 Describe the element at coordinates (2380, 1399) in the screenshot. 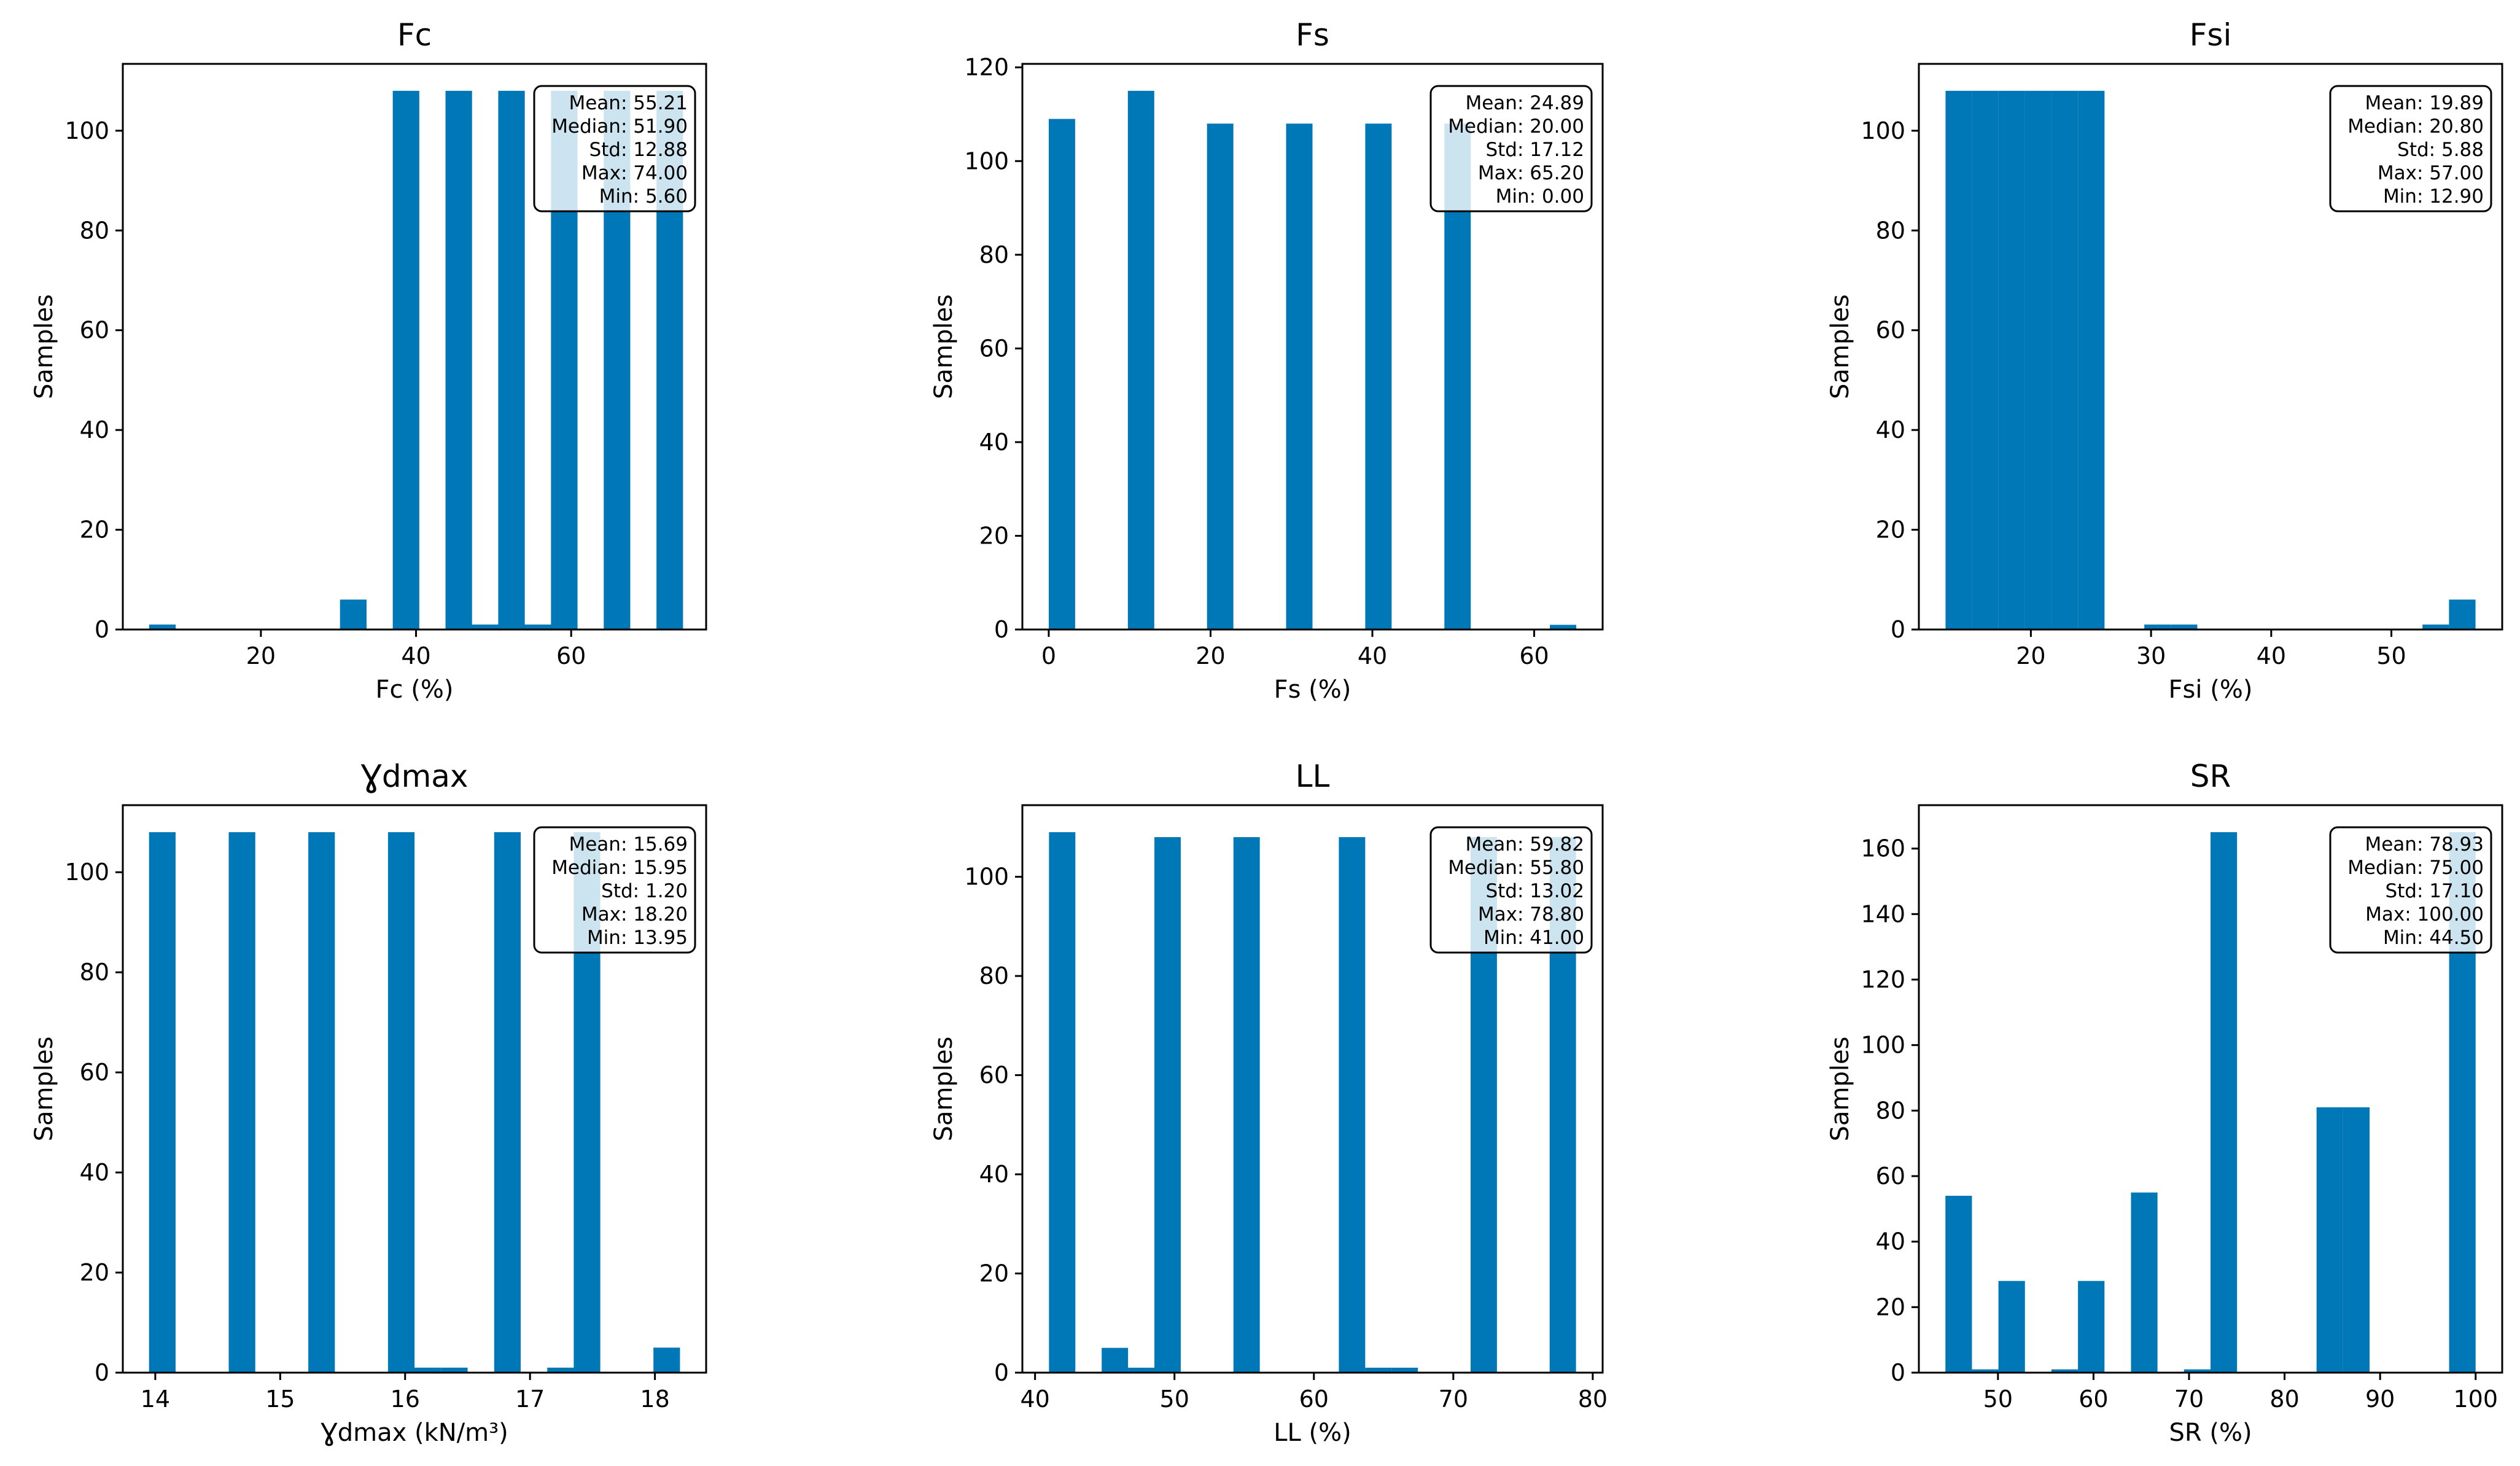

I see `x-tick-label: 90` at that location.